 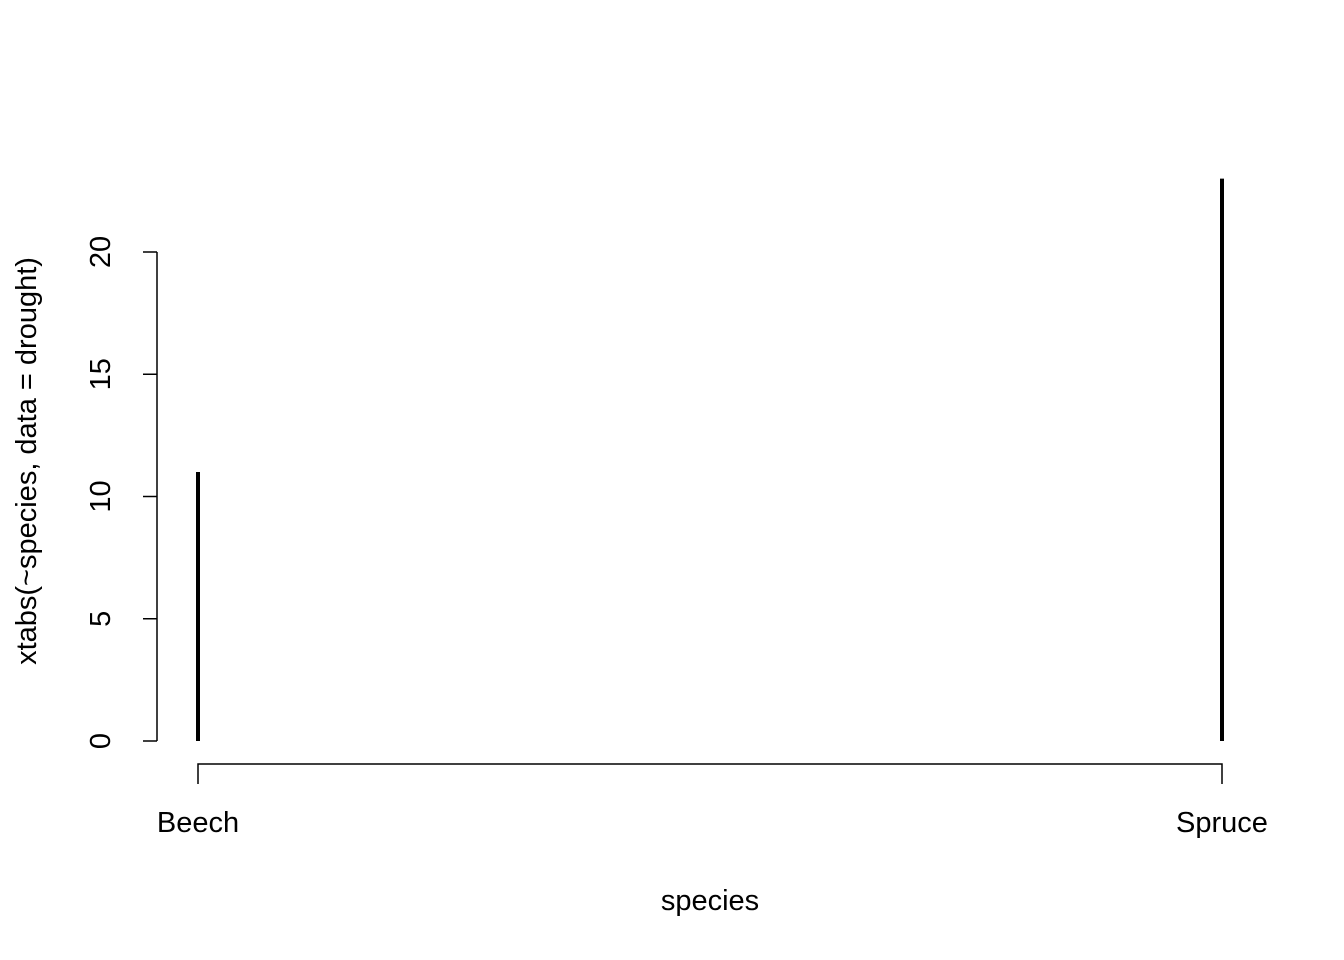 I want to click on y-tick-label: 5, so click(x=101, y=619).